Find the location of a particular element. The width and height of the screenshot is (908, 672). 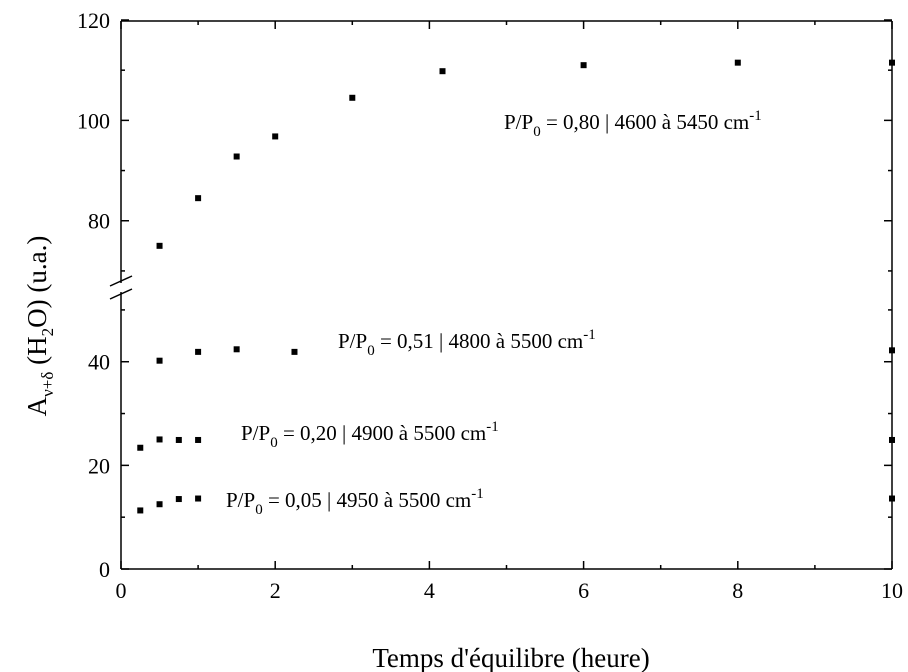

series-label-part: = 0,05 | 4950 à 5500 cm is located at coordinates (367, 500).